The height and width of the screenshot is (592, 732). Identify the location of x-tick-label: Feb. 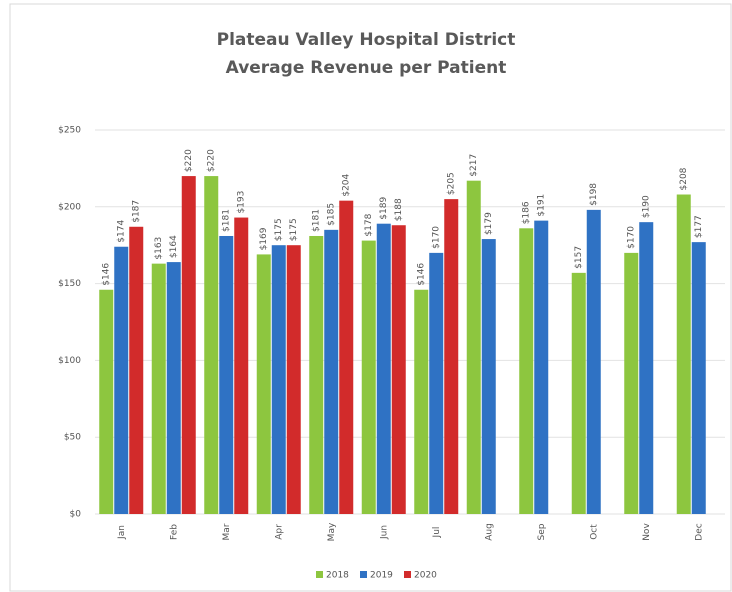
(174, 532).